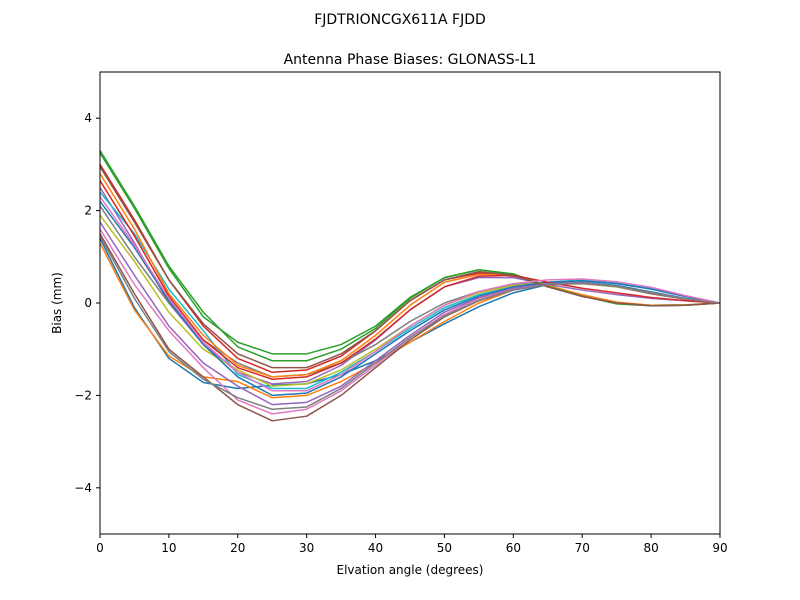 This screenshot has width=800, height=600. Describe the element at coordinates (375, 548) in the screenshot. I see `x-tick-label: 40` at that location.